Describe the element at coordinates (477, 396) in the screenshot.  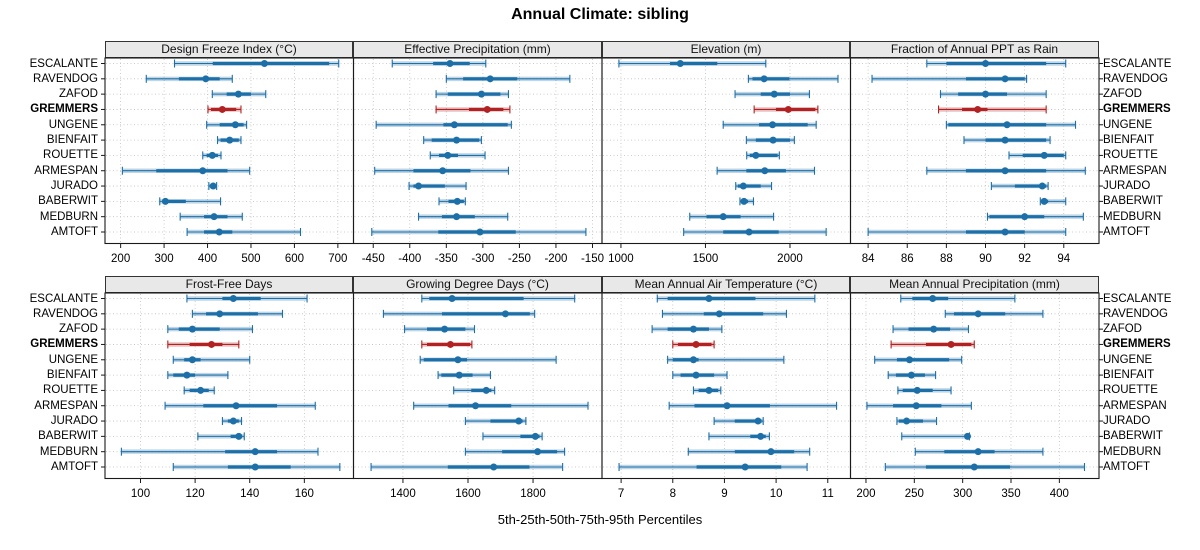
I see `panel-5: 1400 1600 1800` at that location.